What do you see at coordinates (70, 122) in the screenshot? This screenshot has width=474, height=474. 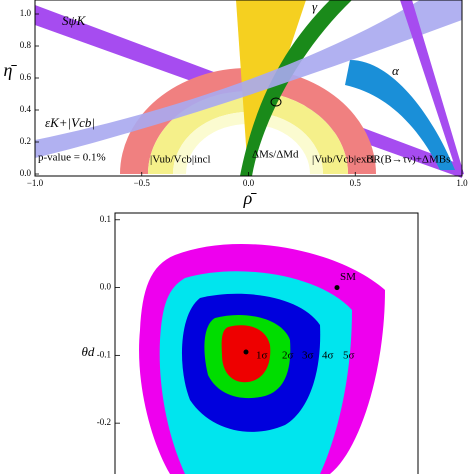 I see `epsk-label: εK+|Vcb|` at bounding box center [70, 122].